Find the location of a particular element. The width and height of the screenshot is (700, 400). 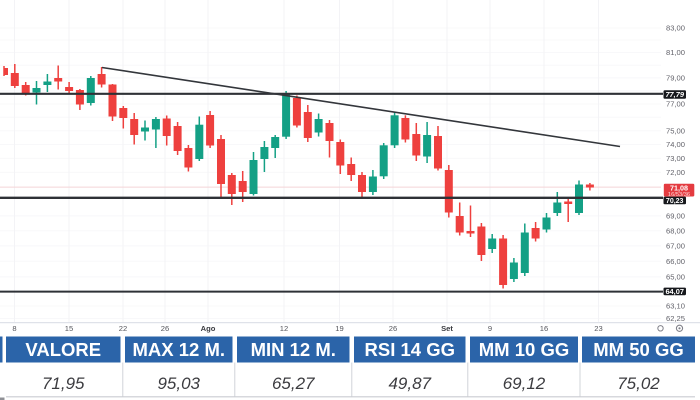

svg-text: RSI 14 GG is located at coordinates (410, 349).